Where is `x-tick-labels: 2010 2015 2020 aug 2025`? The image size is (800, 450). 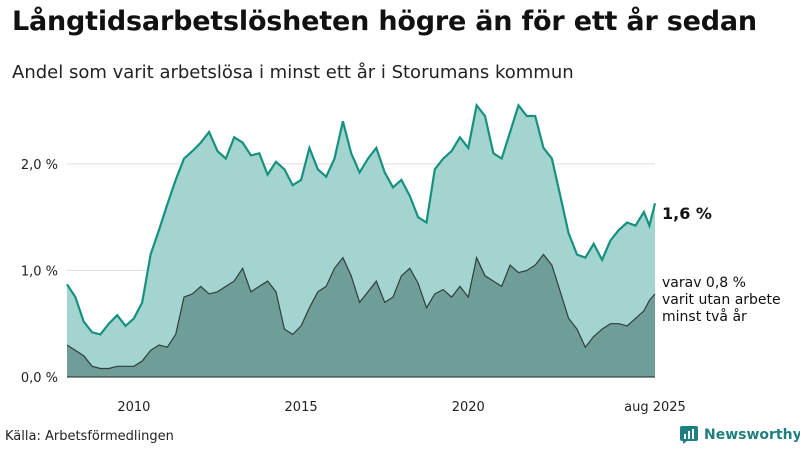 x-tick-labels: 2010 2015 2020 aug 2025 is located at coordinates (401, 407).